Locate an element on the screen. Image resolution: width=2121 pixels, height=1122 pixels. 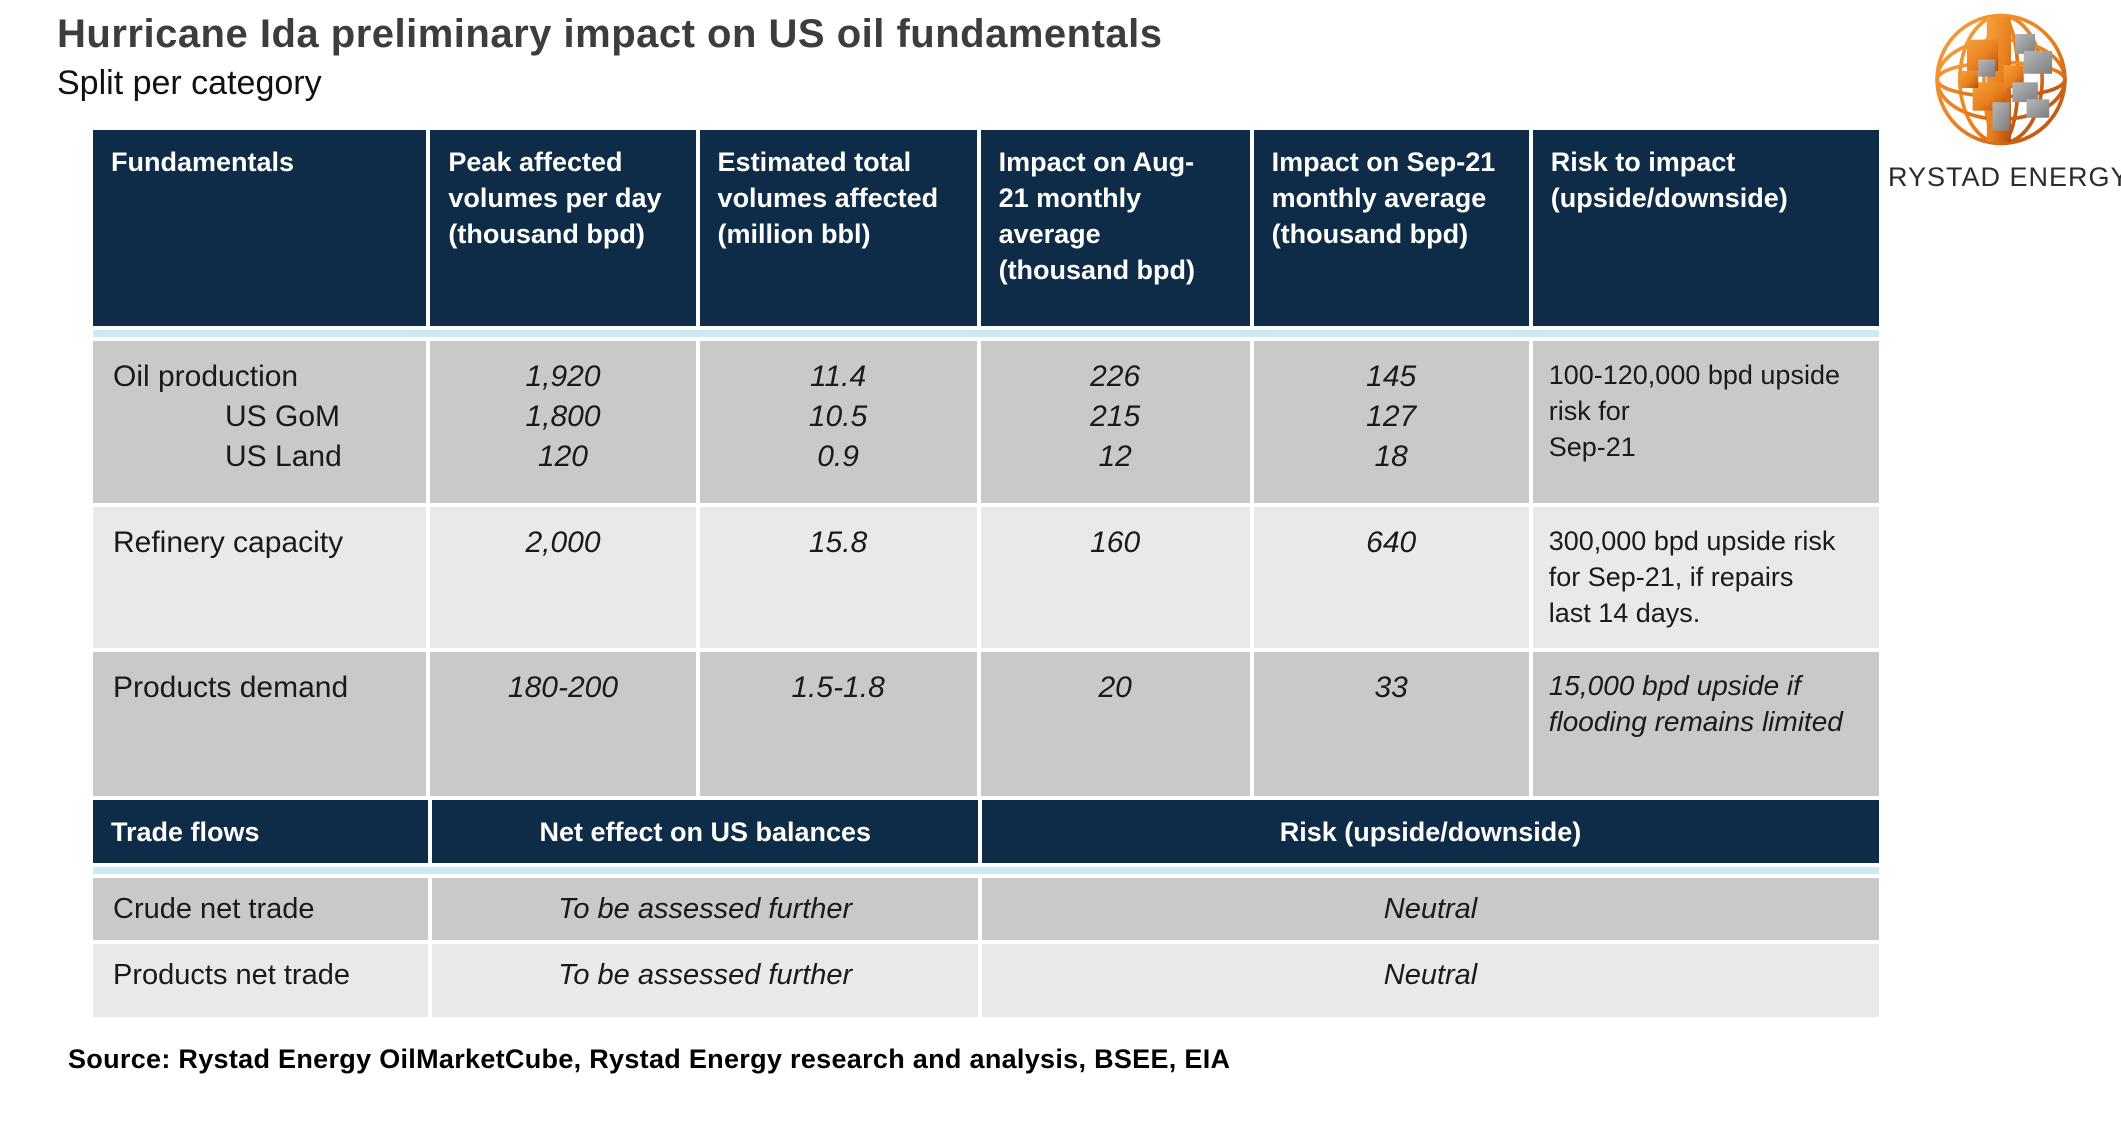
value: 12 is located at coordinates (1115, 456).